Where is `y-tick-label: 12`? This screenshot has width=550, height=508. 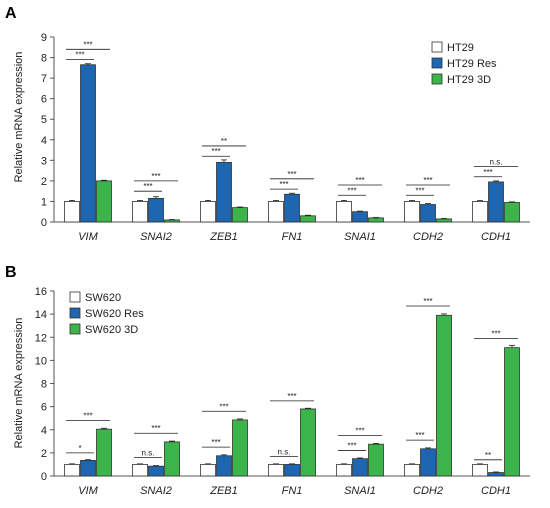 y-tick-label: 12 is located at coordinates (41, 338).